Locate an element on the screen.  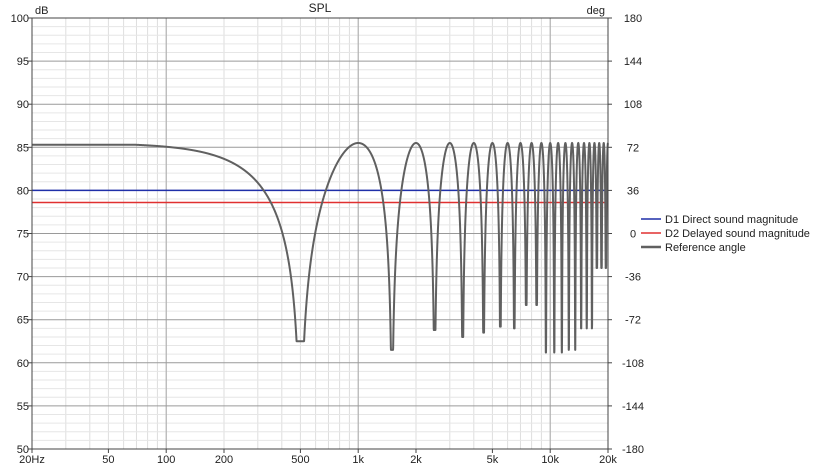
right-tick-label: 72 is located at coordinates (633, 148).